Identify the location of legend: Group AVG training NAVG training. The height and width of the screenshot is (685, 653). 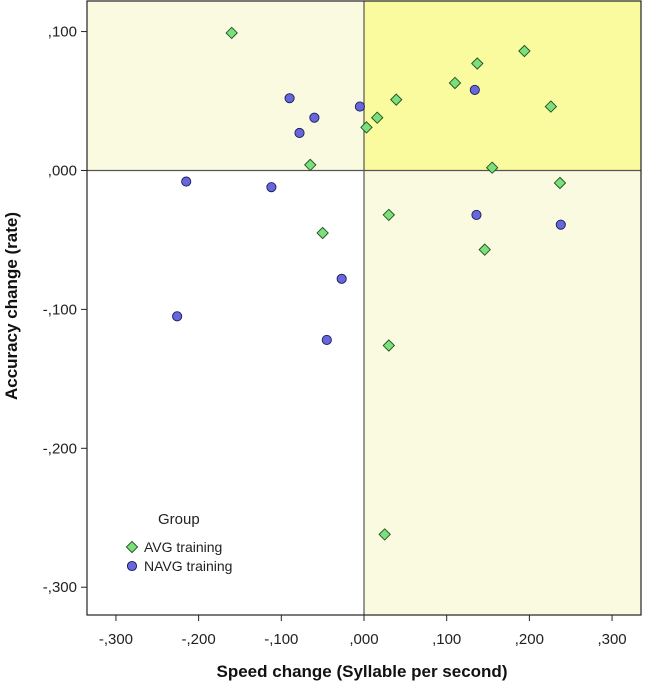
(178, 542).